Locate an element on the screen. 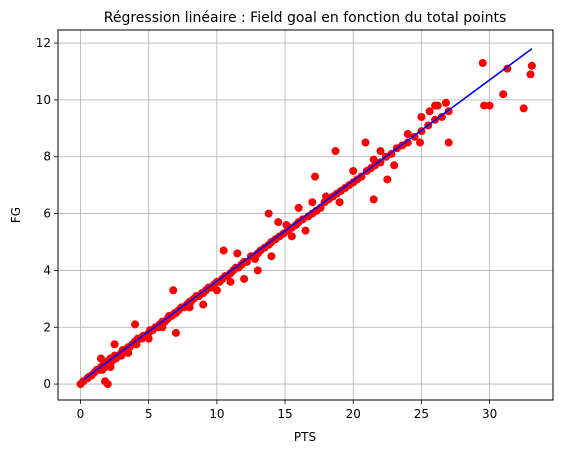 This screenshot has width=563, height=459. x-tick-label: 0 is located at coordinates (81, 414).